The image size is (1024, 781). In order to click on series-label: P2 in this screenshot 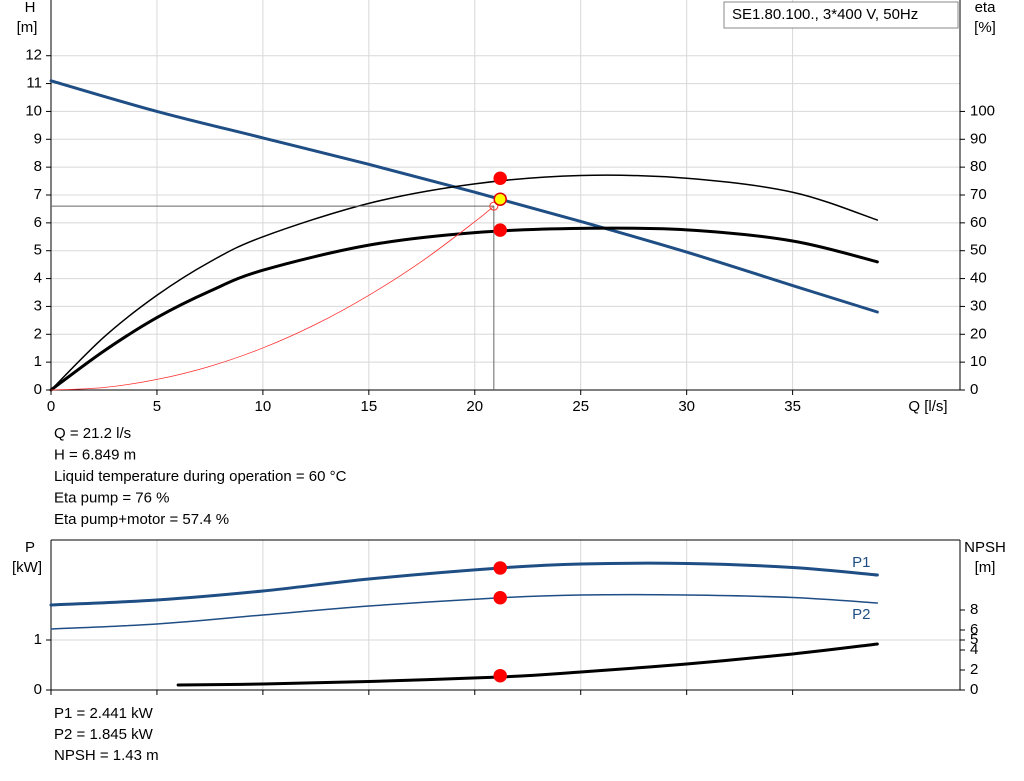, I will do `click(861, 614)`.